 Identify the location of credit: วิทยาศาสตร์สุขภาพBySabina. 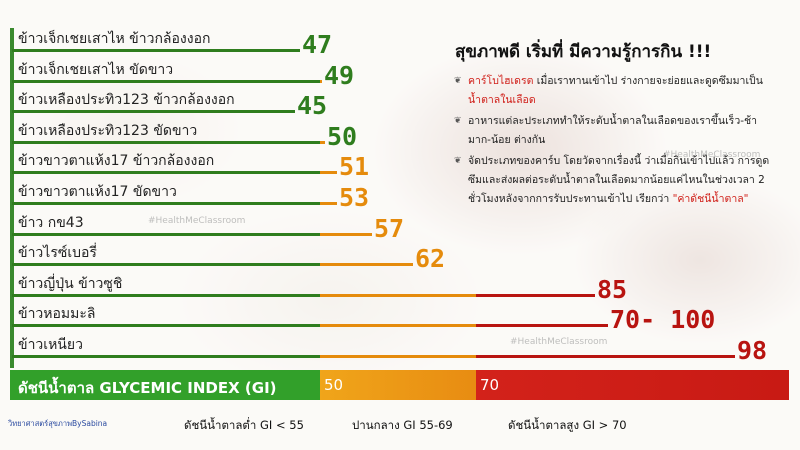
(58, 423).